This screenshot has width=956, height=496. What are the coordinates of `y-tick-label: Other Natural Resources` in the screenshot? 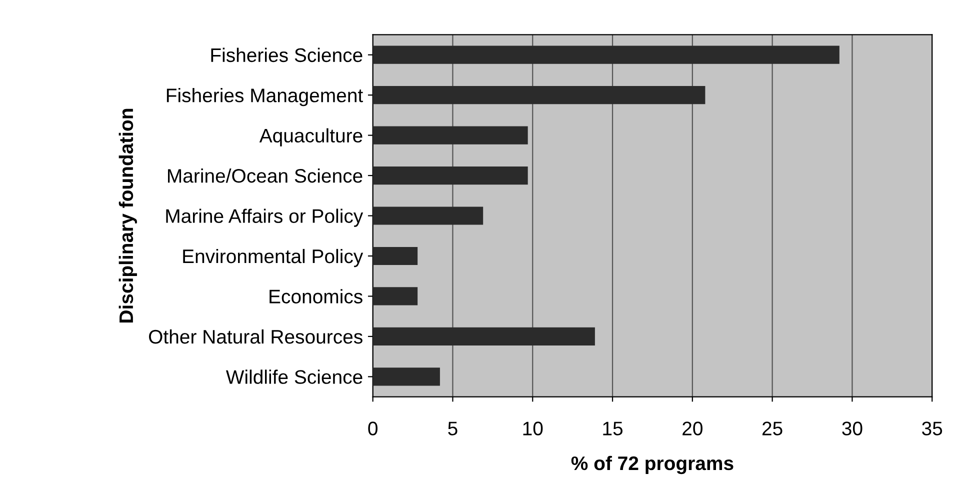 It's located at (255, 336).